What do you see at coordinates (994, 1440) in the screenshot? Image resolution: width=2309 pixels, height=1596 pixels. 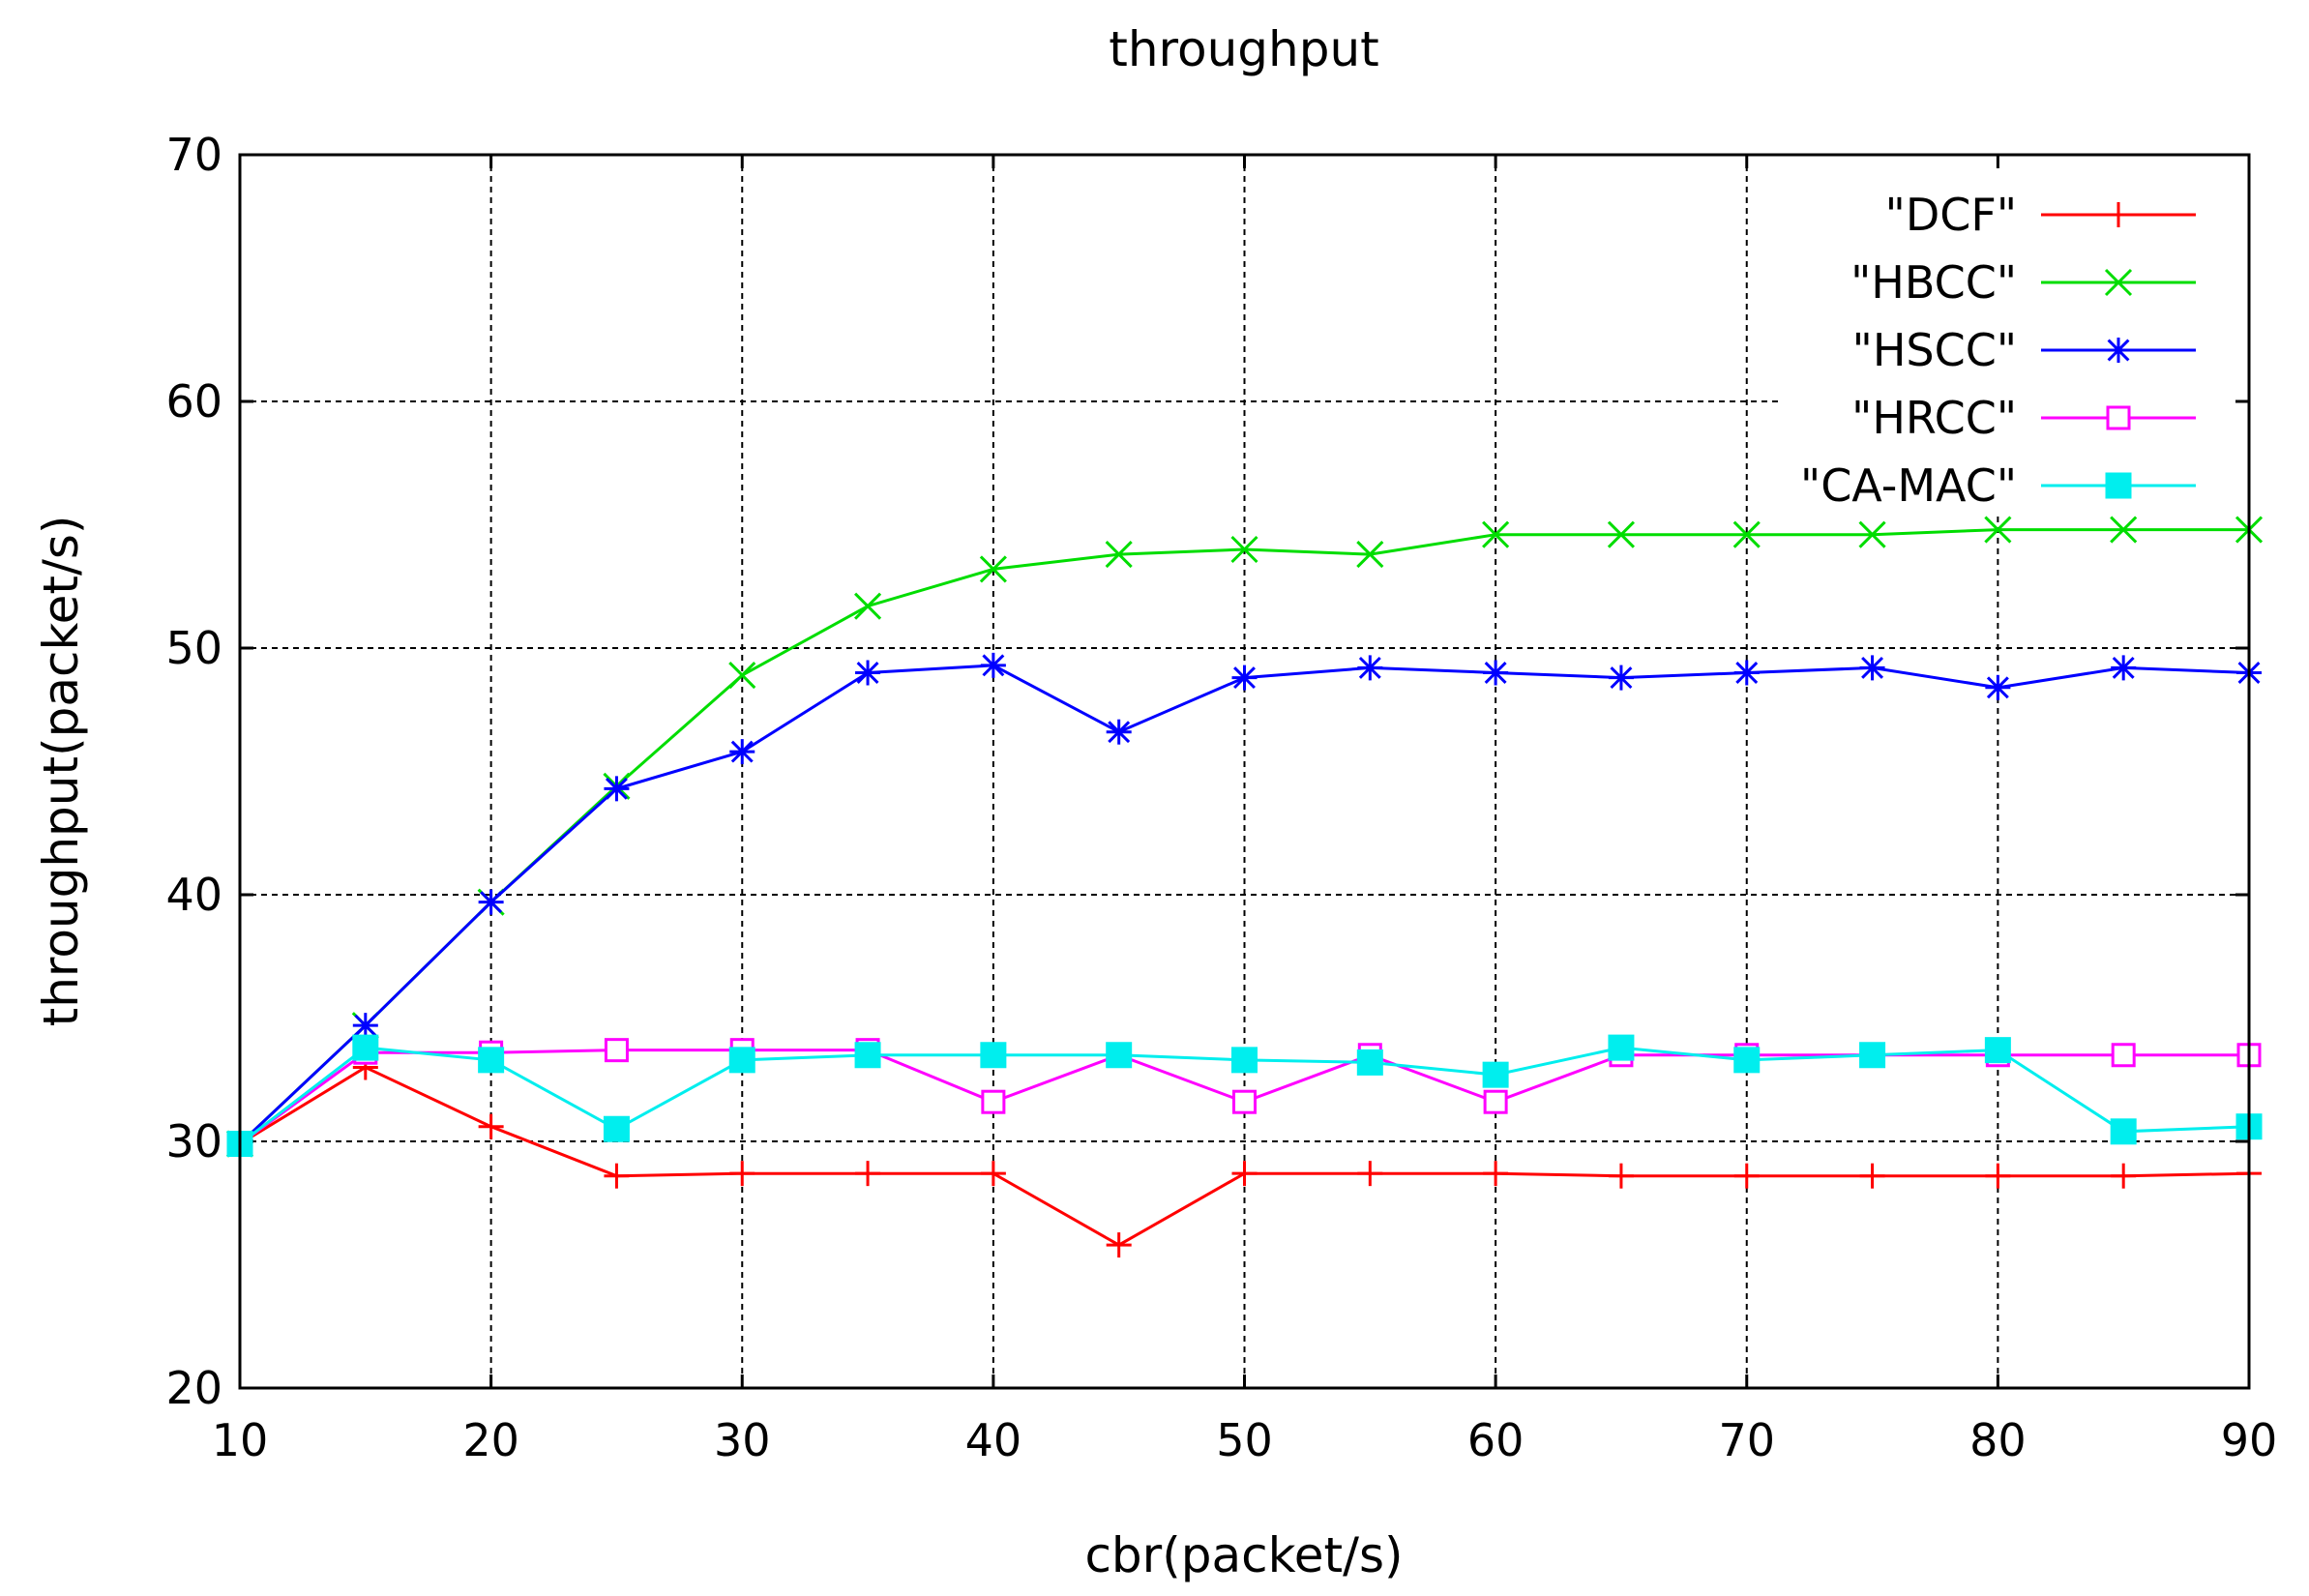 I see `x-tick-label: 40` at bounding box center [994, 1440].